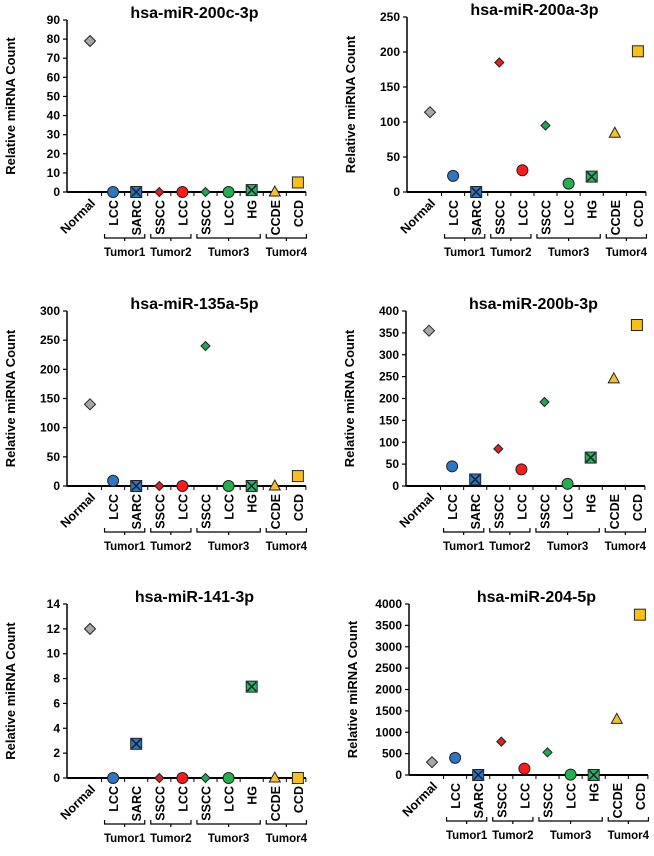 This screenshot has width=654, height=856. I want to click on y-tick-label: 2000, so click(388, 690).